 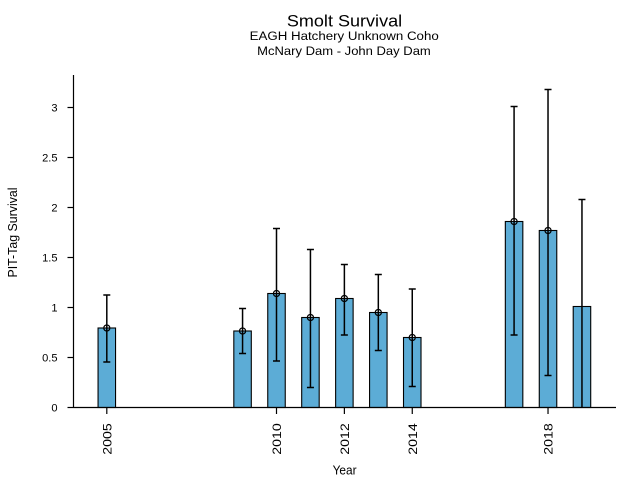 I want to click on svg-text: 2018, so click(x=549, y=439).